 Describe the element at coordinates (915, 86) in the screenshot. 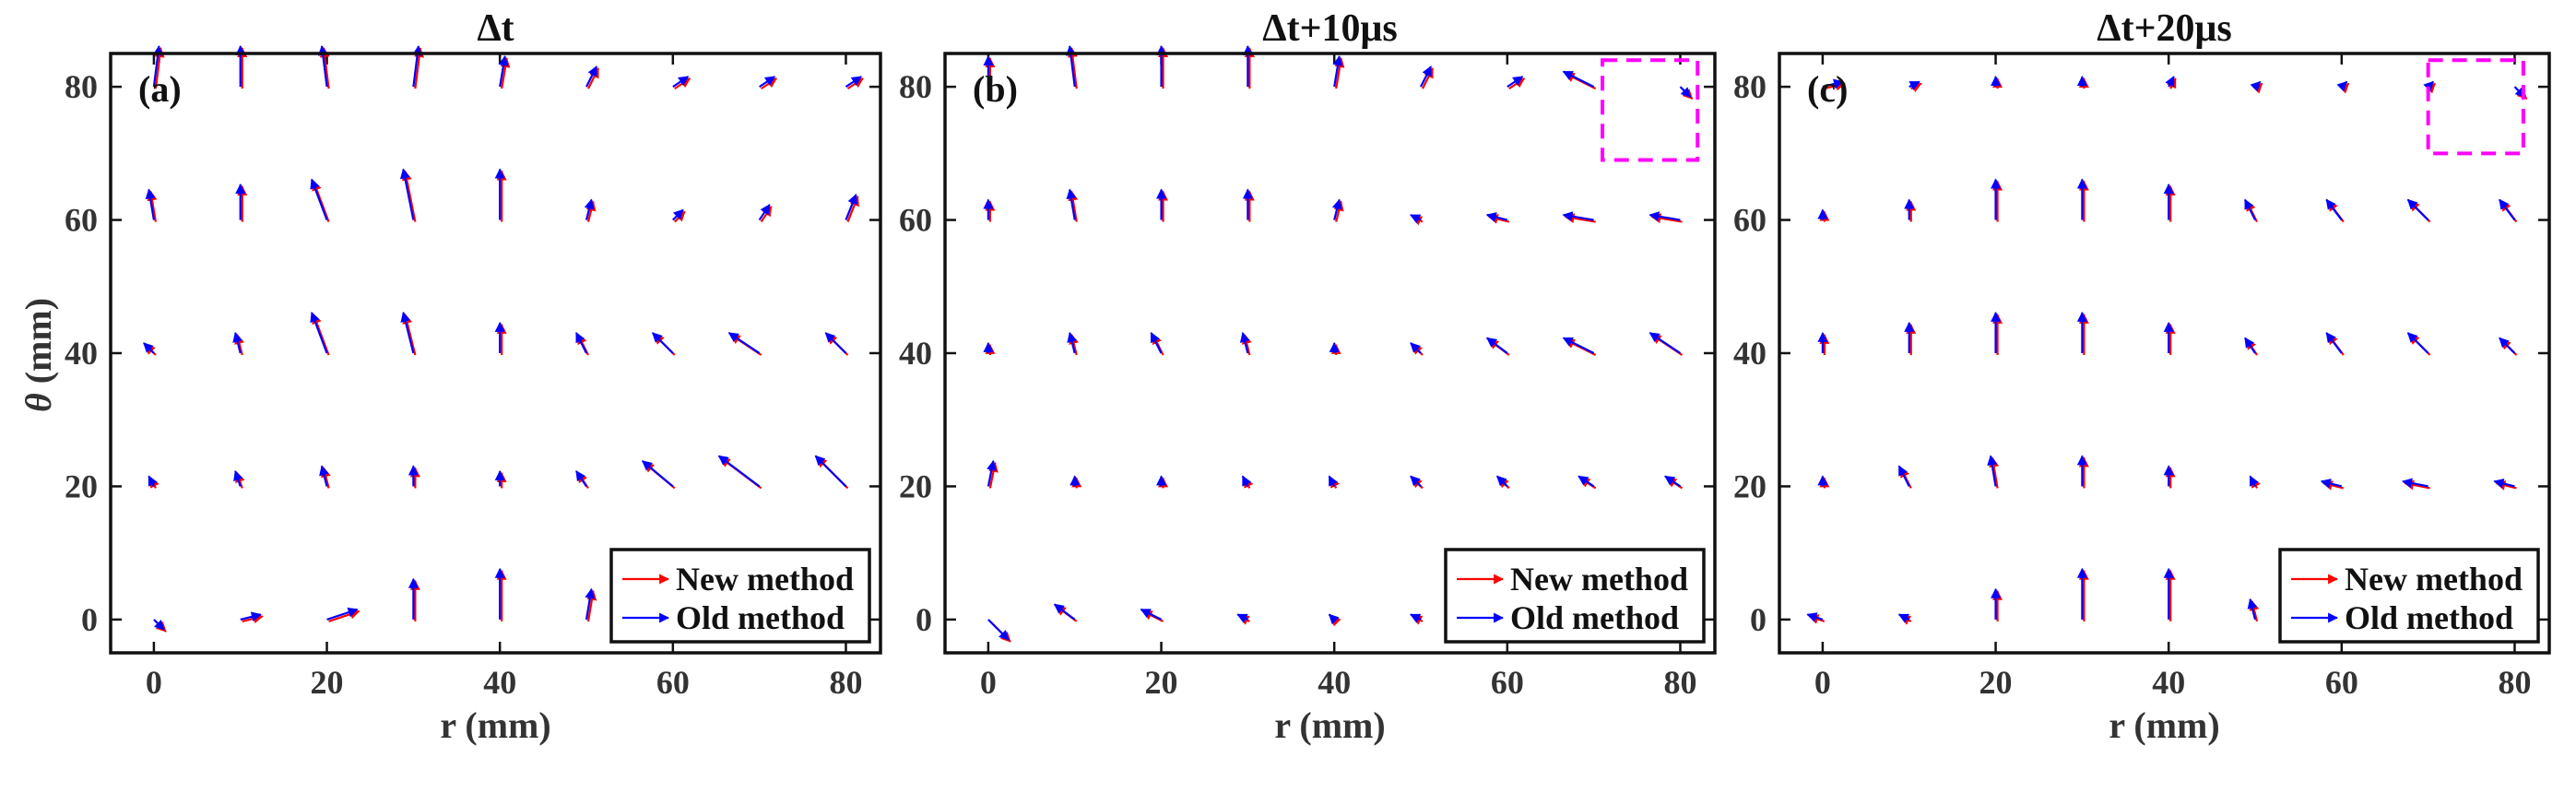

I see `y-tick-label: 80` at that location.